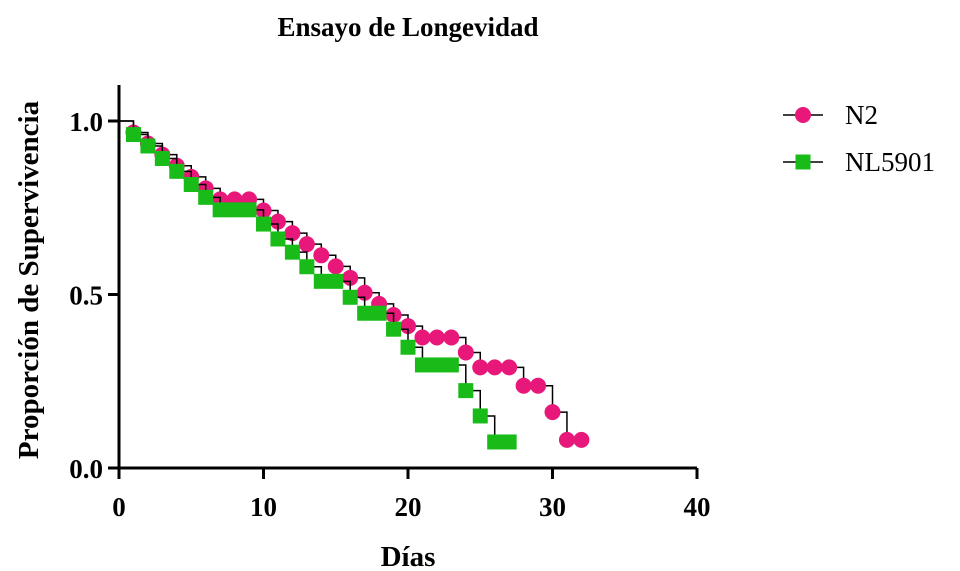 Image resolution: width=960 pixels, height=571 pixels. What do you see at coordinates (408, 556) in the screenshot?
I see `x-axis-title: Días` at bounding box center [408, 556].